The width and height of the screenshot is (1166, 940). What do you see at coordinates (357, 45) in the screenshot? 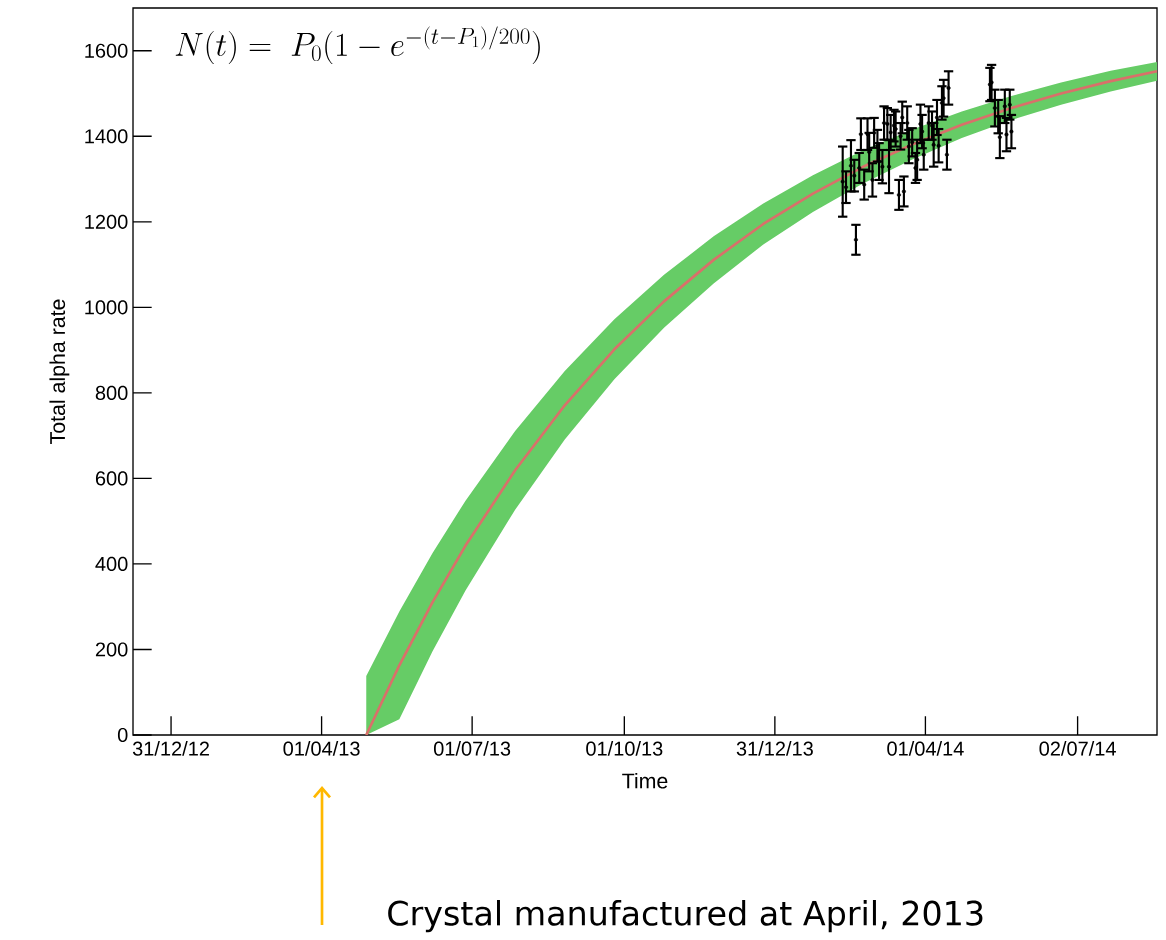
I see `annotation: $N(t) =\ P_0(1-e^{-(t-P_1)/200})$` at bounding box center [357, 45].